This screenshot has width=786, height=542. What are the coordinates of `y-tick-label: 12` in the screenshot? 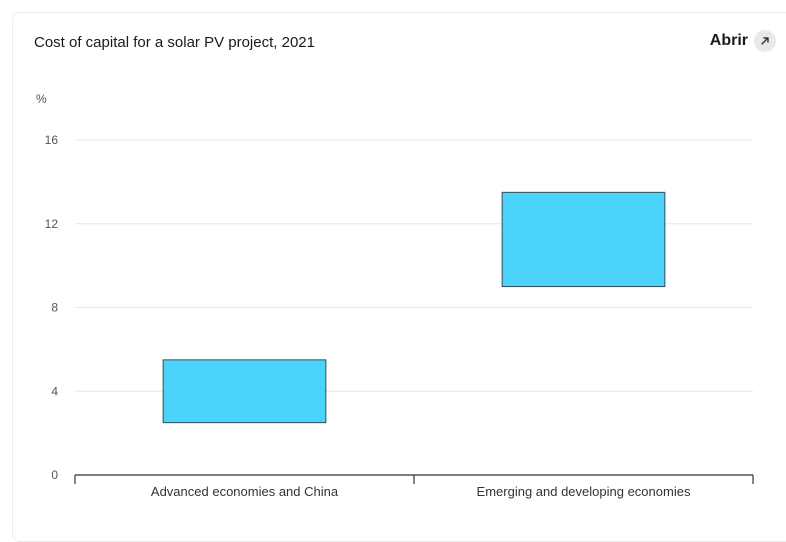 It's located at (52, 224).